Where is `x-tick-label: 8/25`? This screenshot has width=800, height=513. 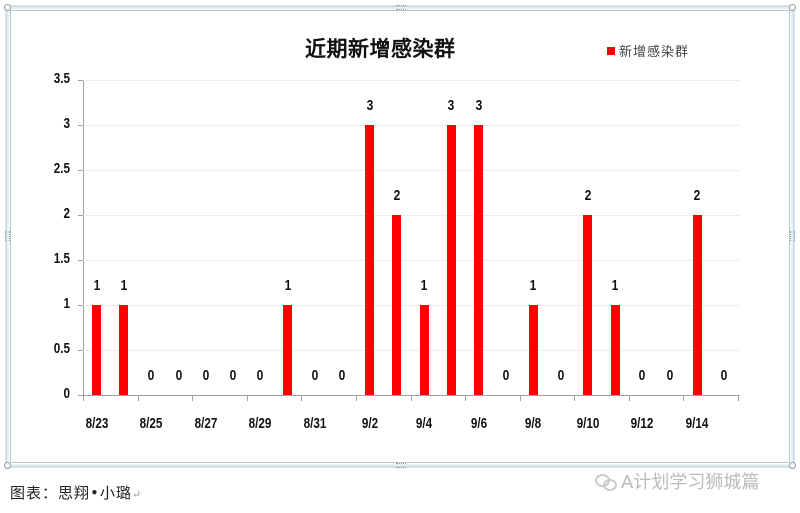 x-tick-label: 8/25 is located at coordinates (151, 423).